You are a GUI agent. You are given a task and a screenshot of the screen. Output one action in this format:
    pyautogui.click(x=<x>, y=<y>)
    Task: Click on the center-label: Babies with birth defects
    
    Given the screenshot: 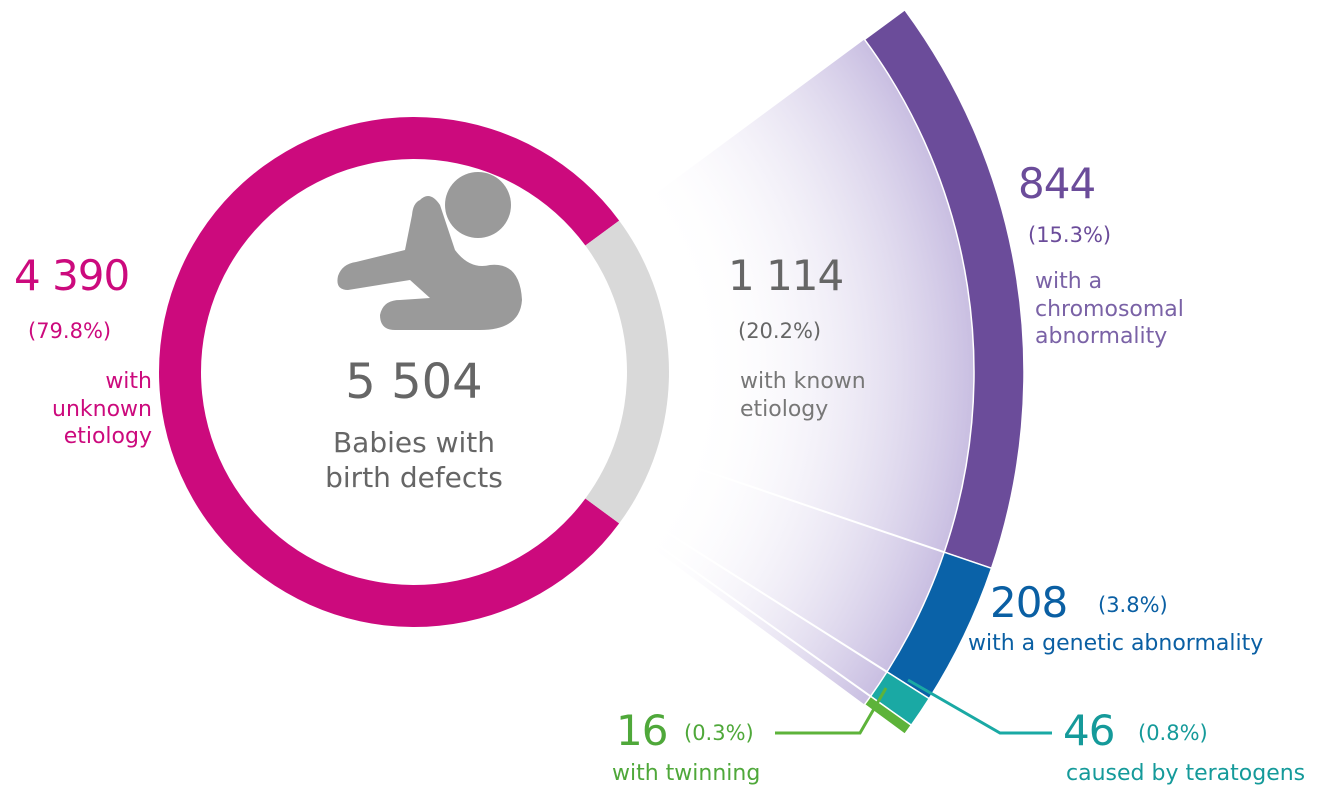 What is the action you would take?
    pyautogui.click(x=414, y=460)
    